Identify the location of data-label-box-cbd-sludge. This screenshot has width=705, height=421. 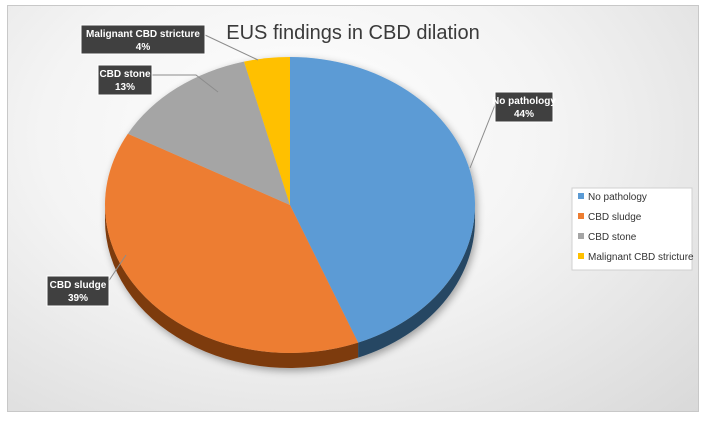
(78, 291).